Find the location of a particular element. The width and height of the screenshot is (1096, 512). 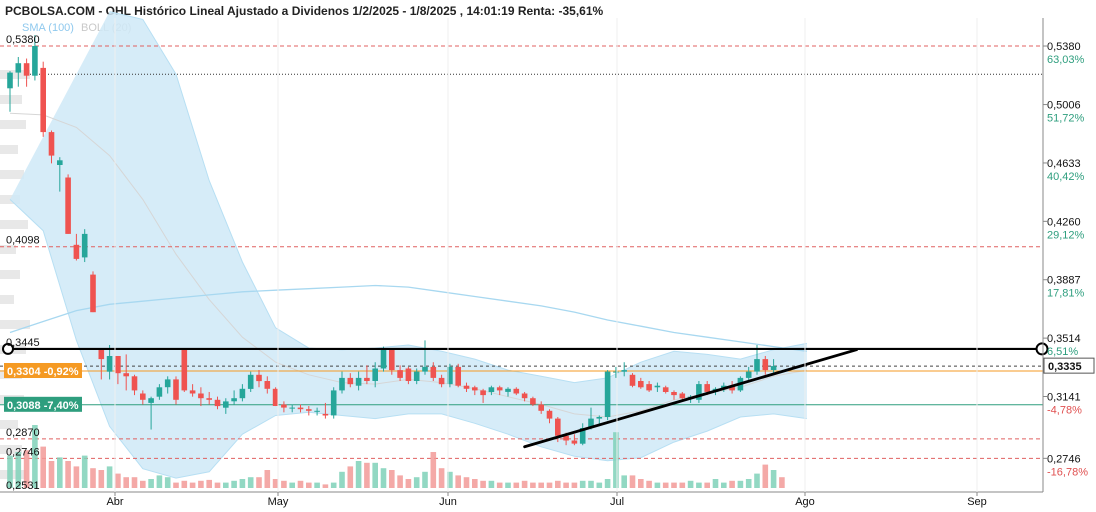

left-price-label: 0,5380 is located at coordinates (23, 40).